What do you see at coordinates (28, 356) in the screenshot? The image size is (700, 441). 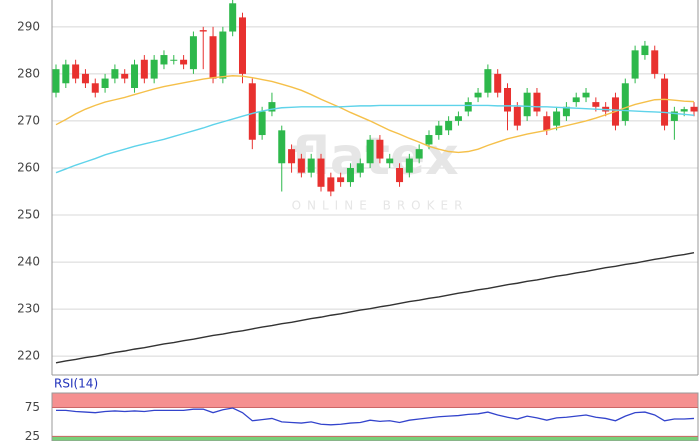 I see `y-tick-label: 220` at bounding box center [28, 356].